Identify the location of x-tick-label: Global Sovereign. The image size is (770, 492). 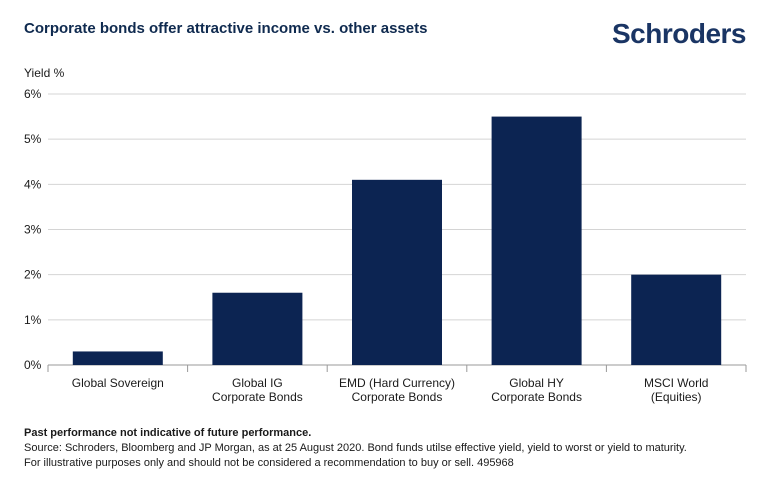
(118, 383).